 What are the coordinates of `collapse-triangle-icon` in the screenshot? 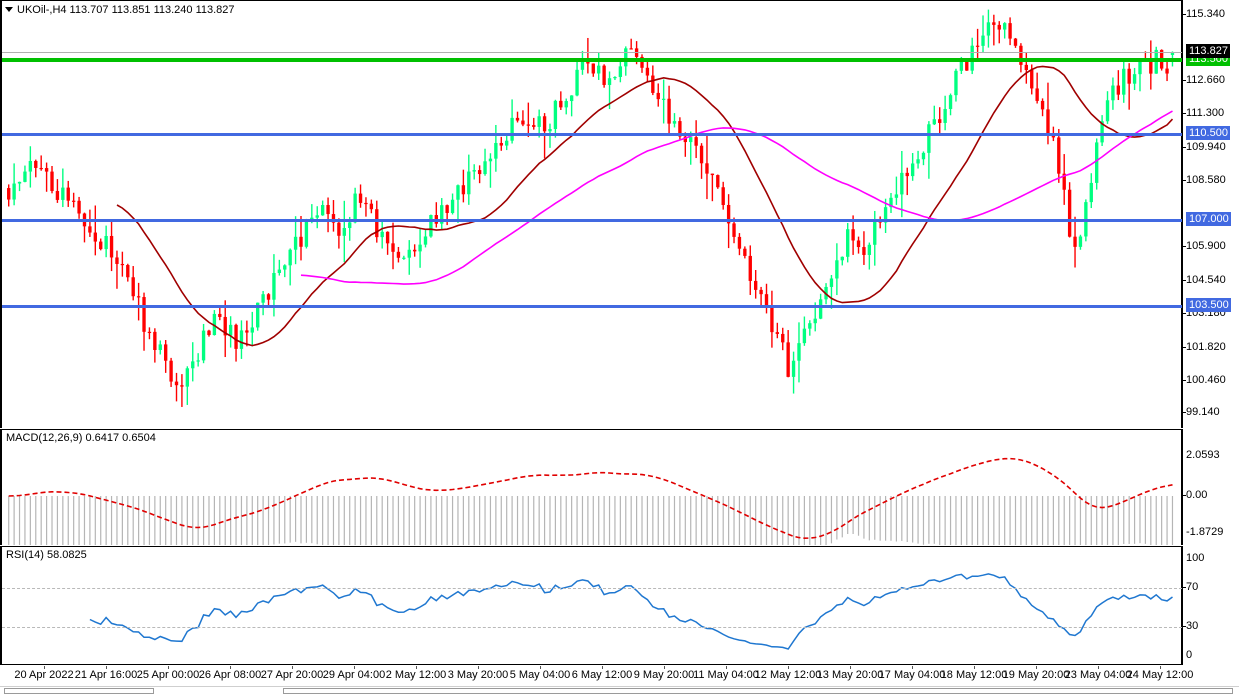 It's located at (9, 9).